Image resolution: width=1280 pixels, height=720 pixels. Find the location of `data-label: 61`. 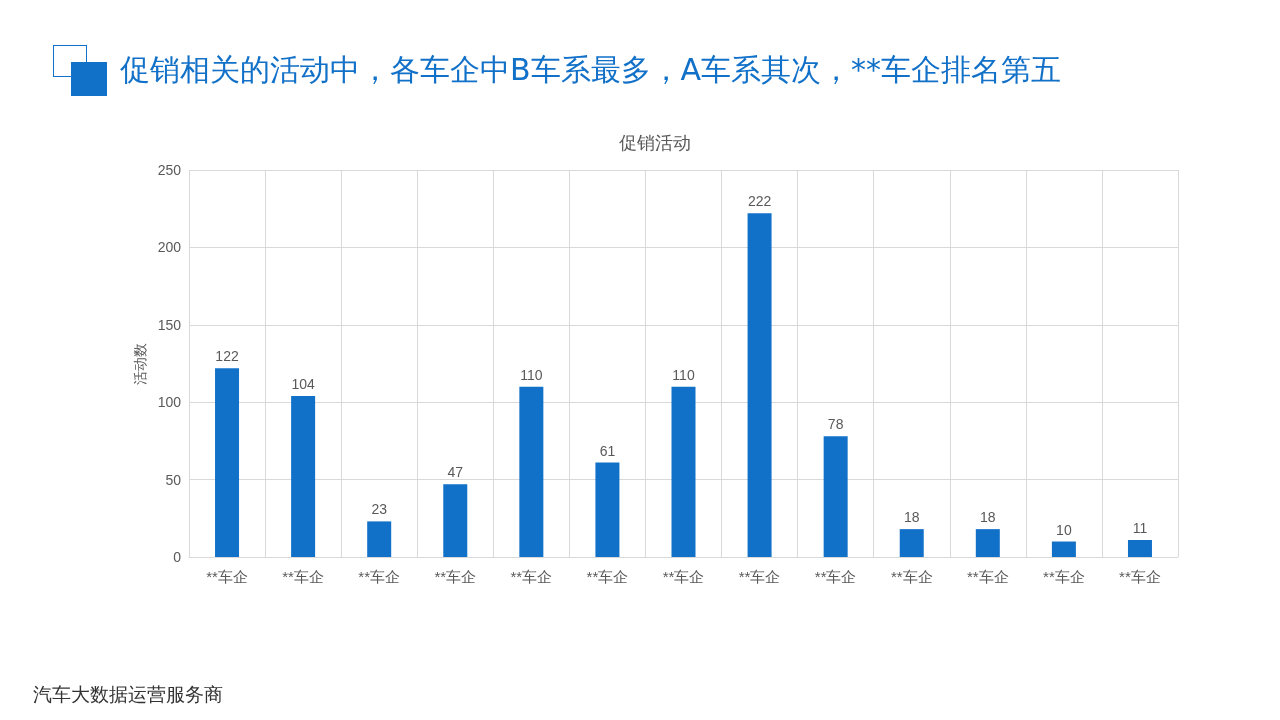

data-label: 61 is located at coordinates (607, 450).